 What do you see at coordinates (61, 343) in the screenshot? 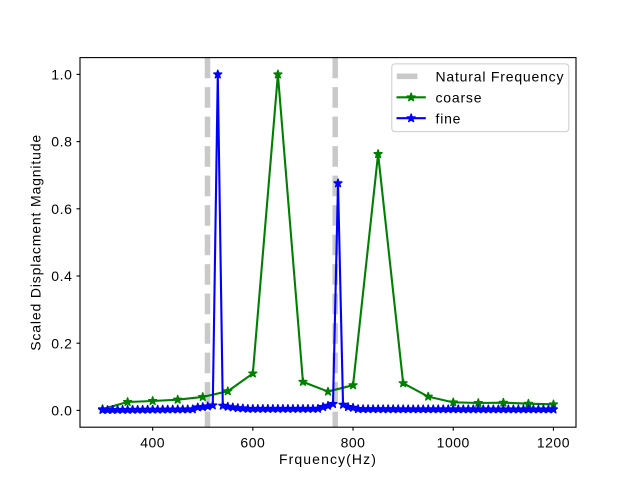
I see `svg-text: 0.2` at bounding box center [61, 343].